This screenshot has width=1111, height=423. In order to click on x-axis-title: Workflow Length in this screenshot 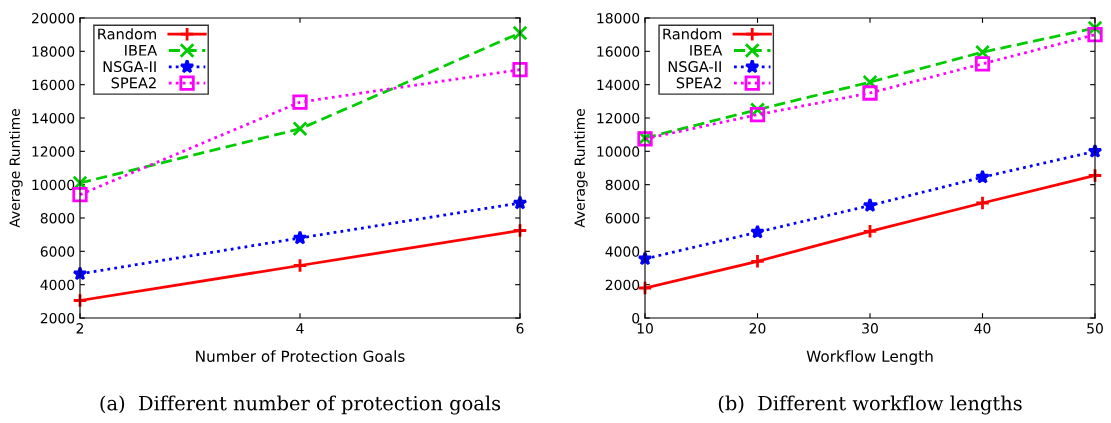, I will do `click(869, 357)`.